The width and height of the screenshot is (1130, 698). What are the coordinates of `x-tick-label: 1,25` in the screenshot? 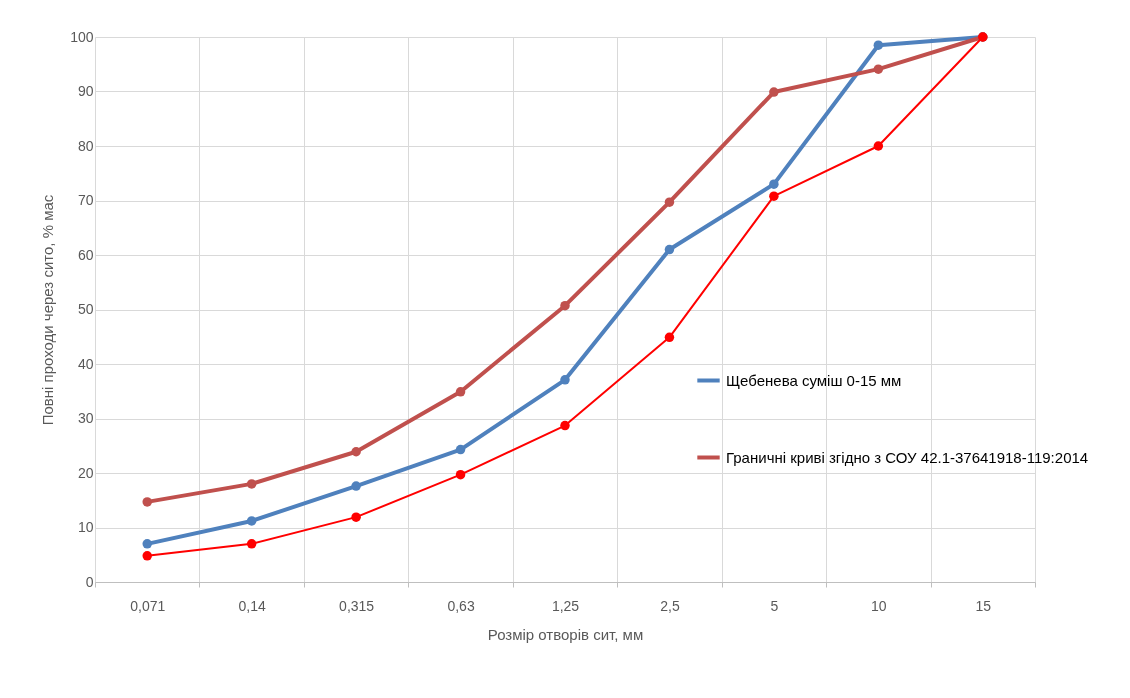 It's located at (565, 605).